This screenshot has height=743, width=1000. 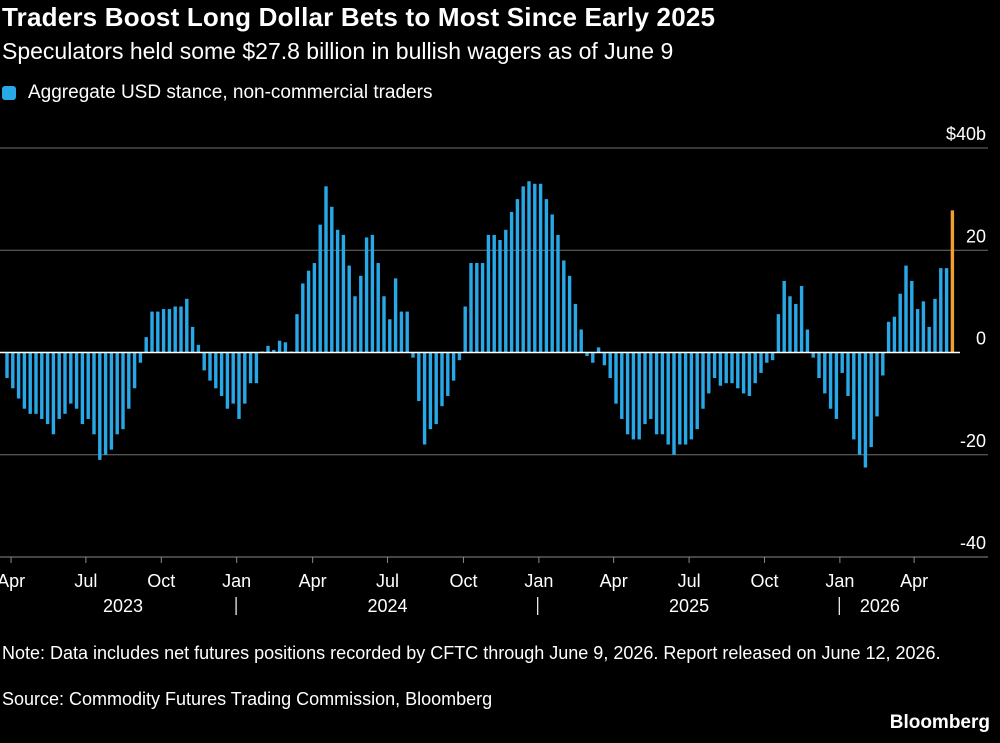 I want to click on year-label: 2025, so click(x=689, y=606).